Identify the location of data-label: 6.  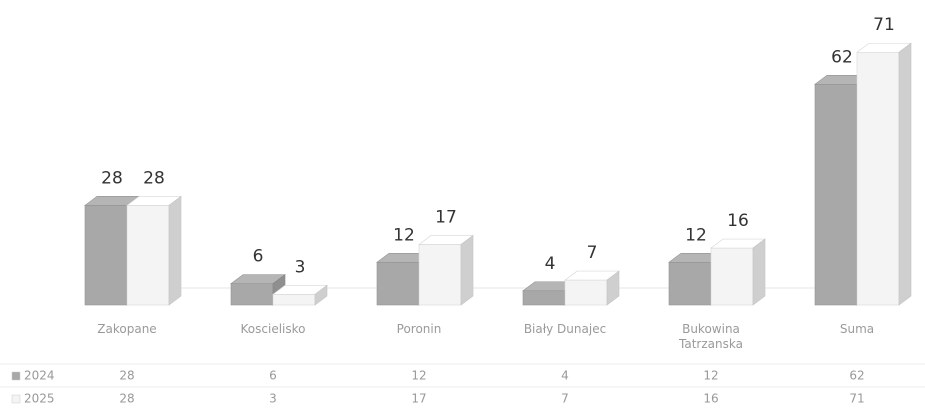
(258, 257).